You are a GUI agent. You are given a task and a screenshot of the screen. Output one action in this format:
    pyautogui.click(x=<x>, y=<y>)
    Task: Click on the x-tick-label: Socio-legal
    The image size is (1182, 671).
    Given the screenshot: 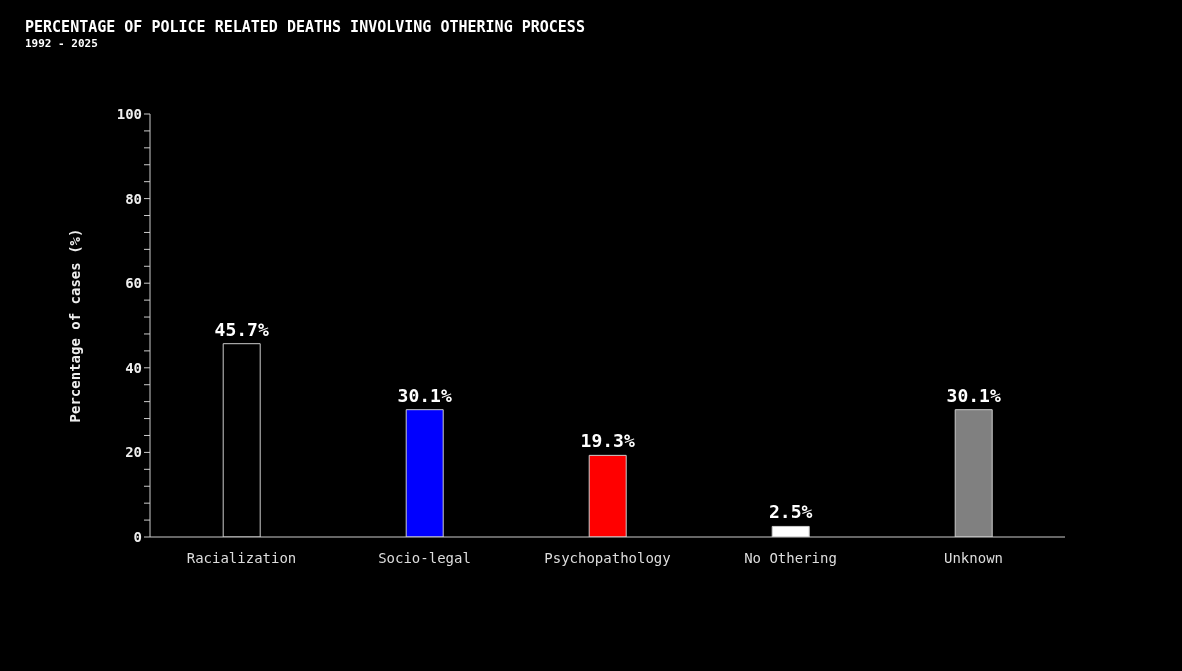 What is the action you would take?
    pyautogui.click(x=424, y=557)
    